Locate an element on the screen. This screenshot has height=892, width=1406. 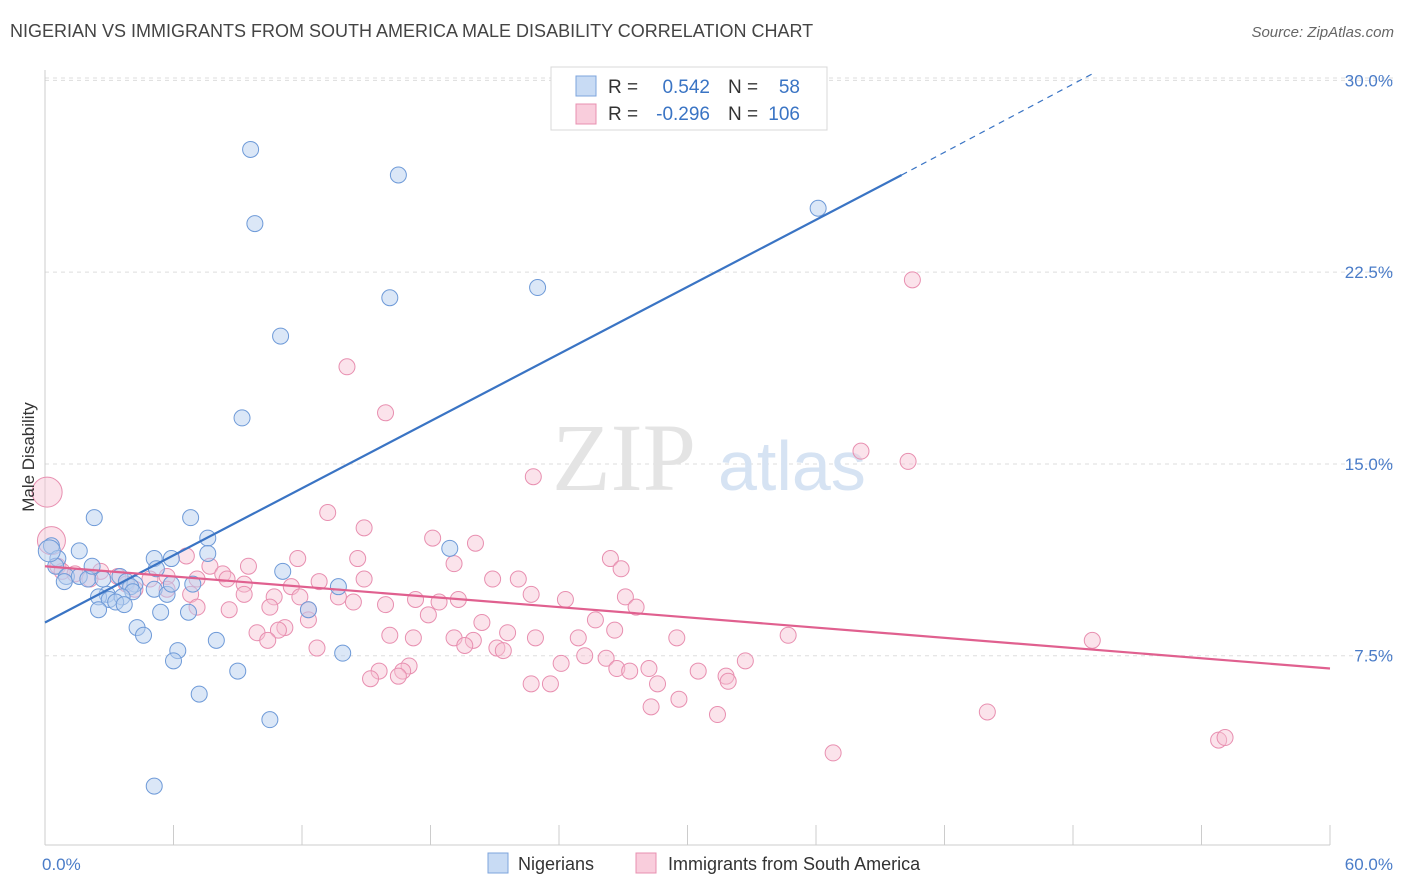
y-tick-label-2: 22.5% is located at coordinates (1369, 272).